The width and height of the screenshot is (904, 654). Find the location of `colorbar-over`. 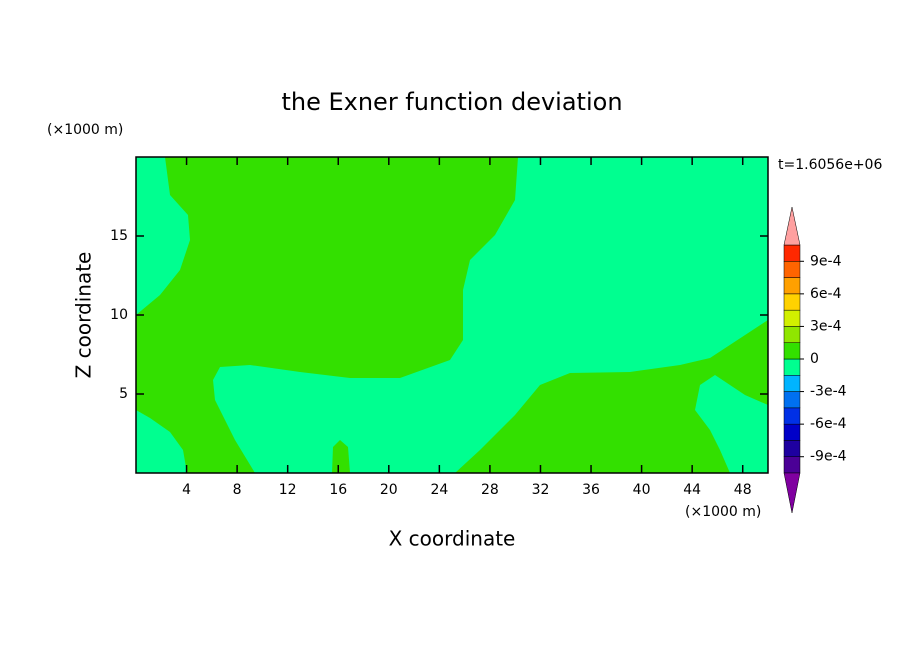

colorbar-over is located at coordinates (792, 226).